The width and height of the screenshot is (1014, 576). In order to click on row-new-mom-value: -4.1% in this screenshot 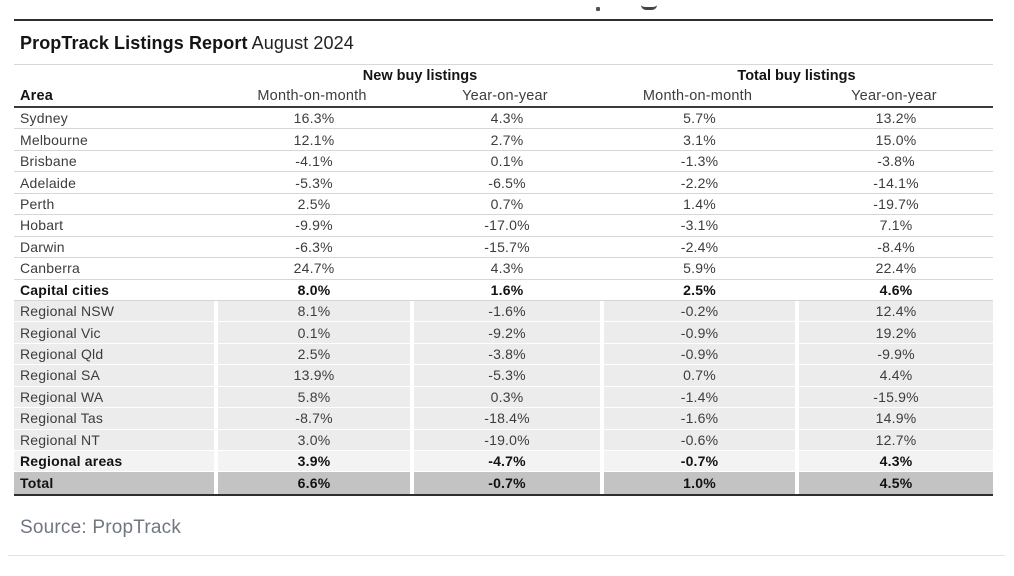, I will do `click(312, 161)`.